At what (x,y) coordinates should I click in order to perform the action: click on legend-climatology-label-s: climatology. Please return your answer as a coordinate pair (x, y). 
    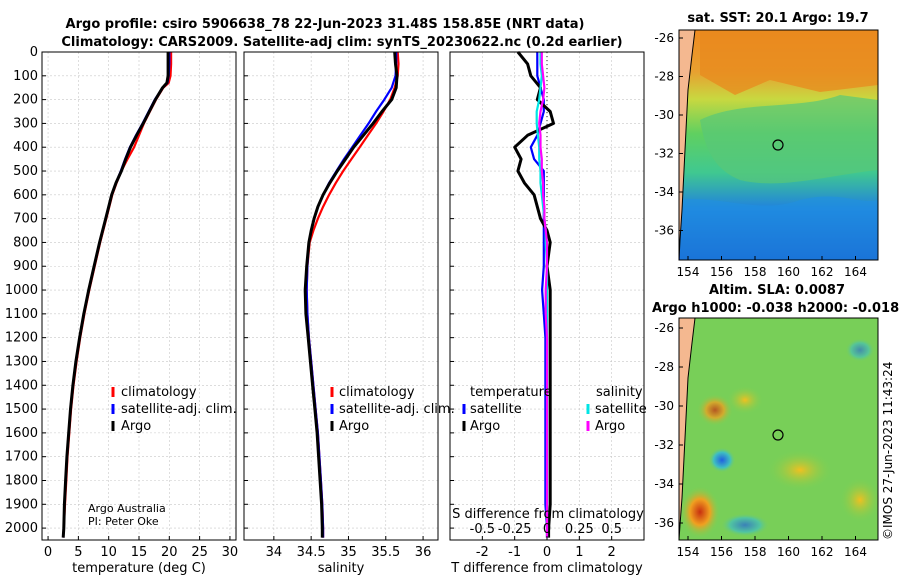
    Looking at the image, I should click on (377, 392).